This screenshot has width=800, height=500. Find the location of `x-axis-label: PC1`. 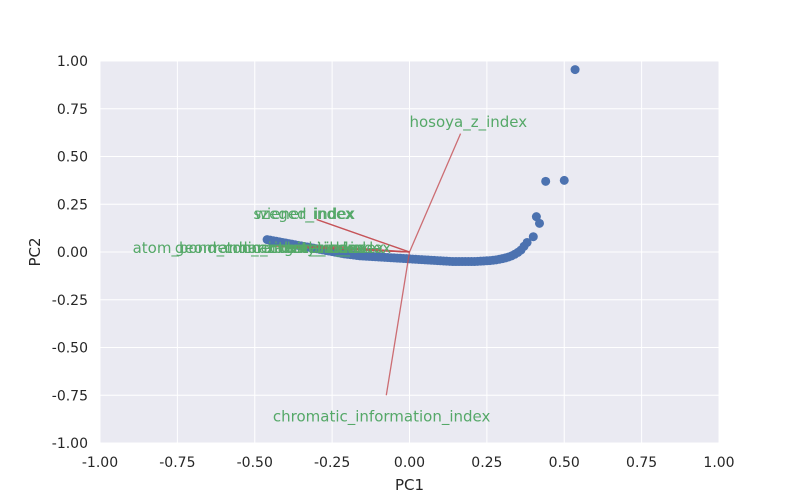

x-axis-label: PC1 is located at coordinates (409, 485).